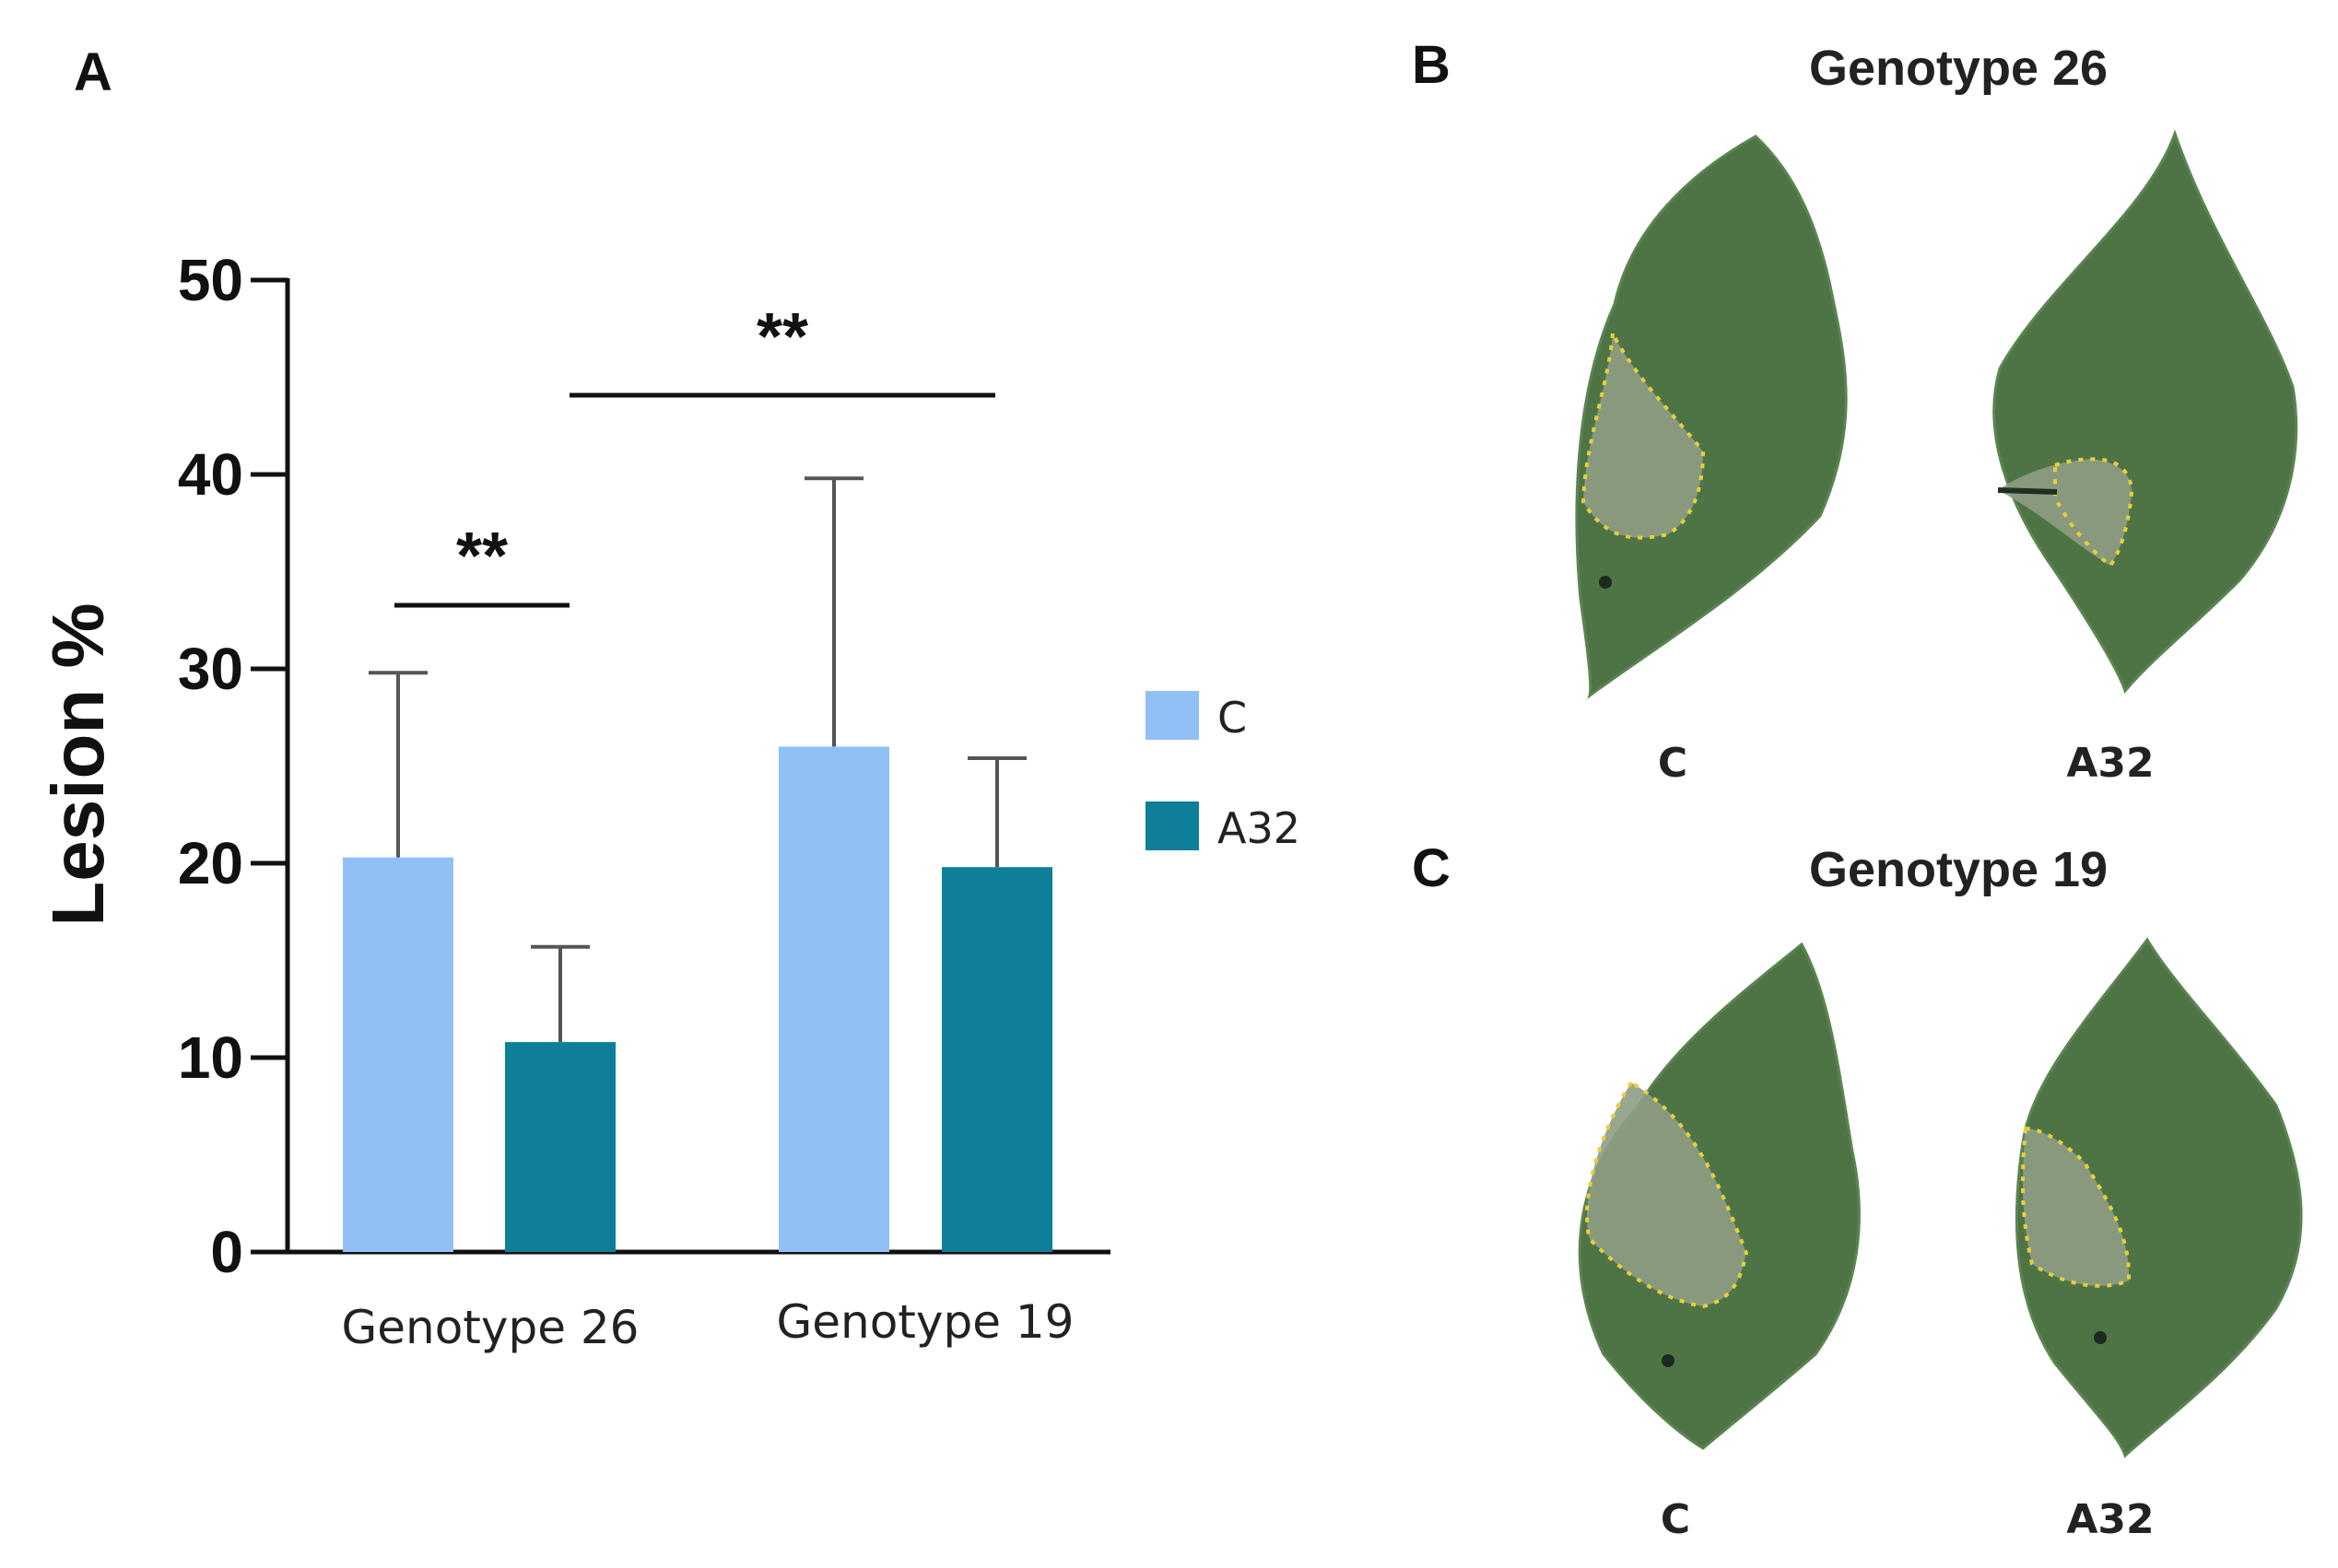  Describe the element at coordinates (210, 280) in the screenshot. I see `y-tick-label-50: 50` at that location.